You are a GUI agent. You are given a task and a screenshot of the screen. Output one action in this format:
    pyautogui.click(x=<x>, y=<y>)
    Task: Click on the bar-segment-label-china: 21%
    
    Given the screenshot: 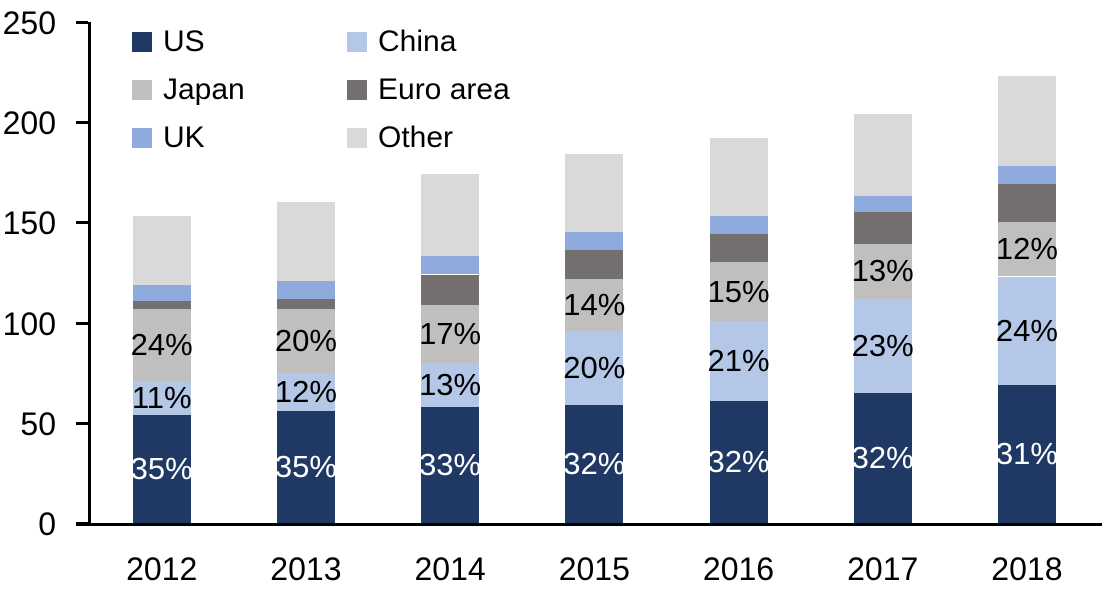 What is the action you would take?
    pyautogui.click(x=738, y=360)
    